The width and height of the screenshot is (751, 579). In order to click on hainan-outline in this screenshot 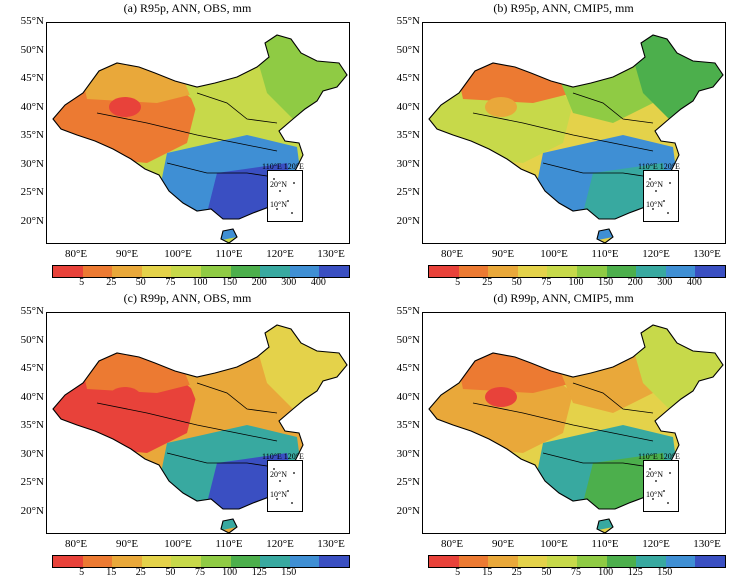, I will do `click(229, 235)`.